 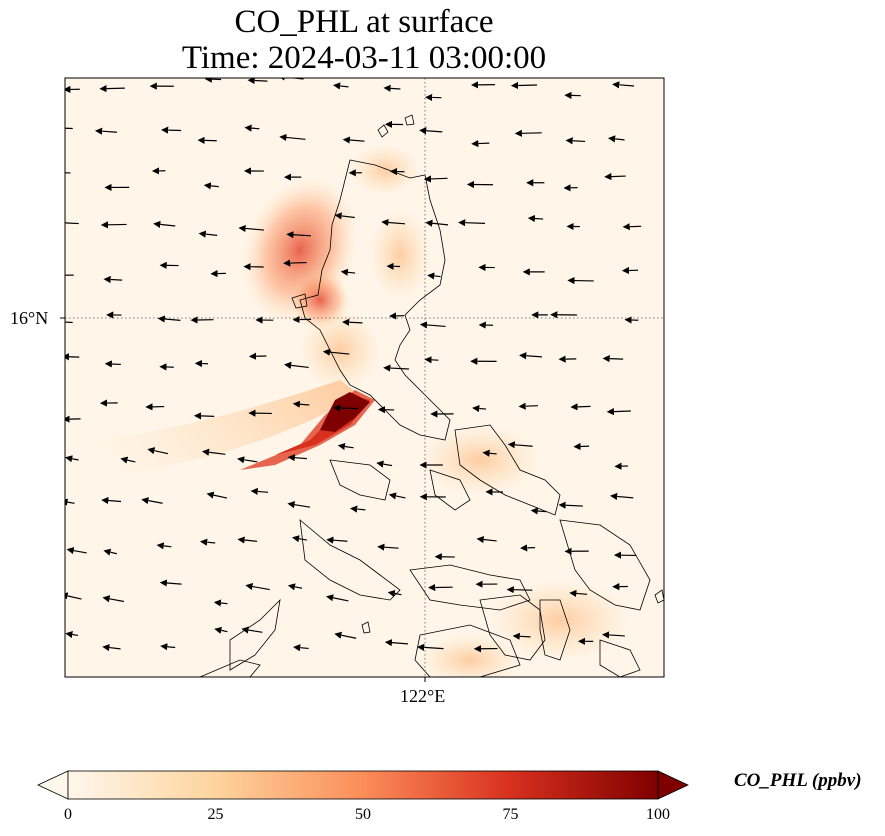 What do you see at coordinates (364, 22) in the screenshot?
I see `plot-title-line1: CO_PHL at surface` at bounding box center [364, 22].